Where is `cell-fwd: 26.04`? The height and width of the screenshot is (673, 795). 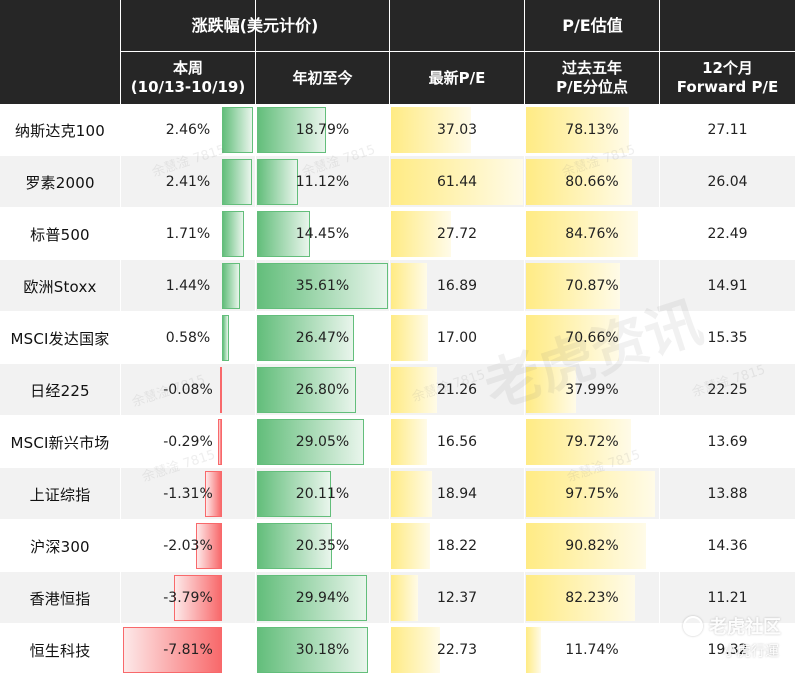
cell-fwd: 26.04 is located at coordinates (727, 182).